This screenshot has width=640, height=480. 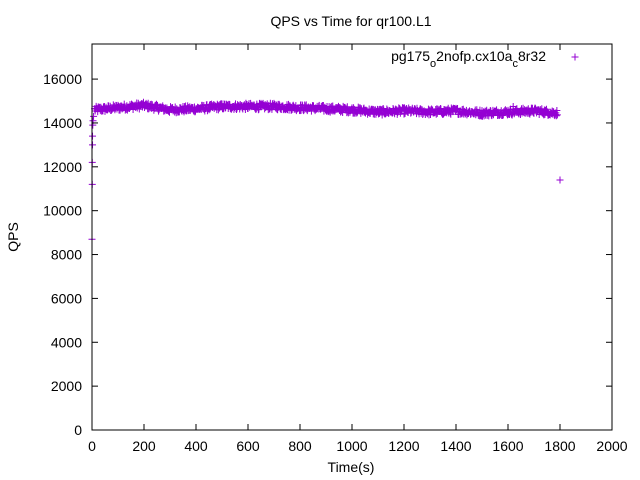 I want to click on y-tick-label: 12000, so click(x=62, y=167).